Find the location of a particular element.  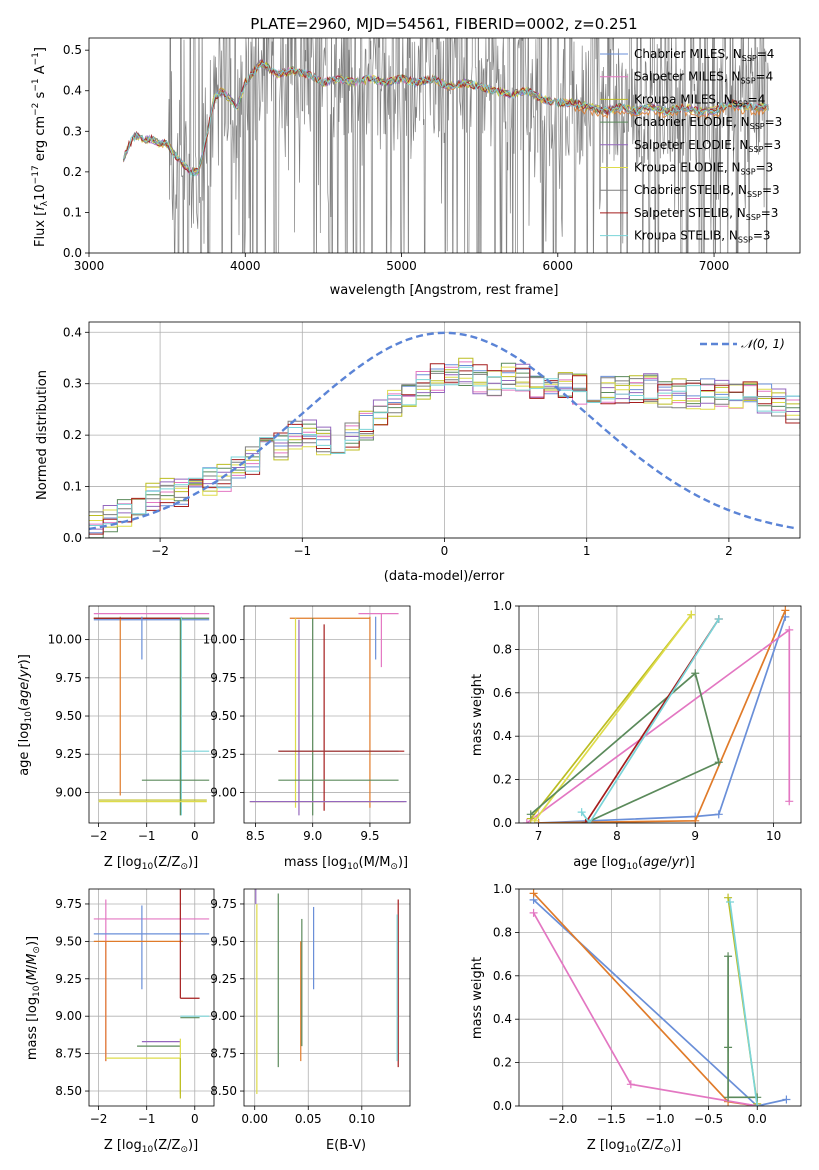

gaussian-reference-curve is located at coordinates (443, 431).